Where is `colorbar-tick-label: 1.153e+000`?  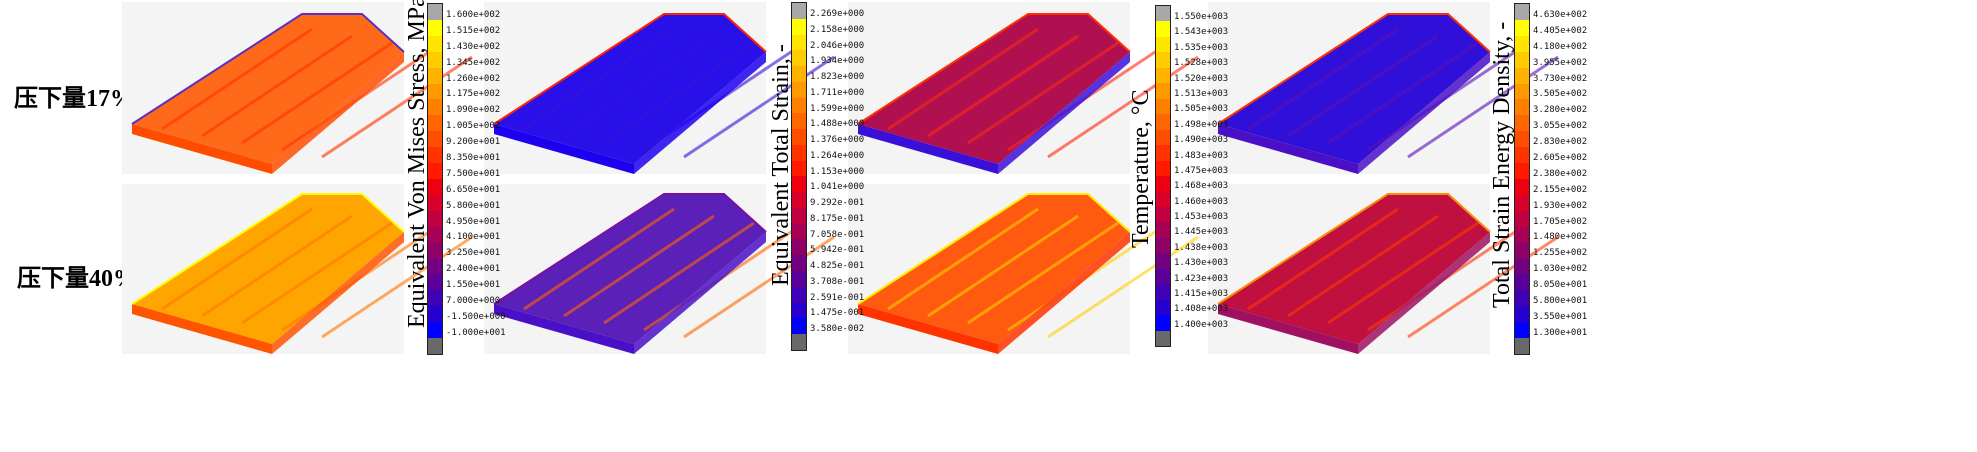 colorbar-tick-label: 1.153e+000 is located at coordinates (837, 171).